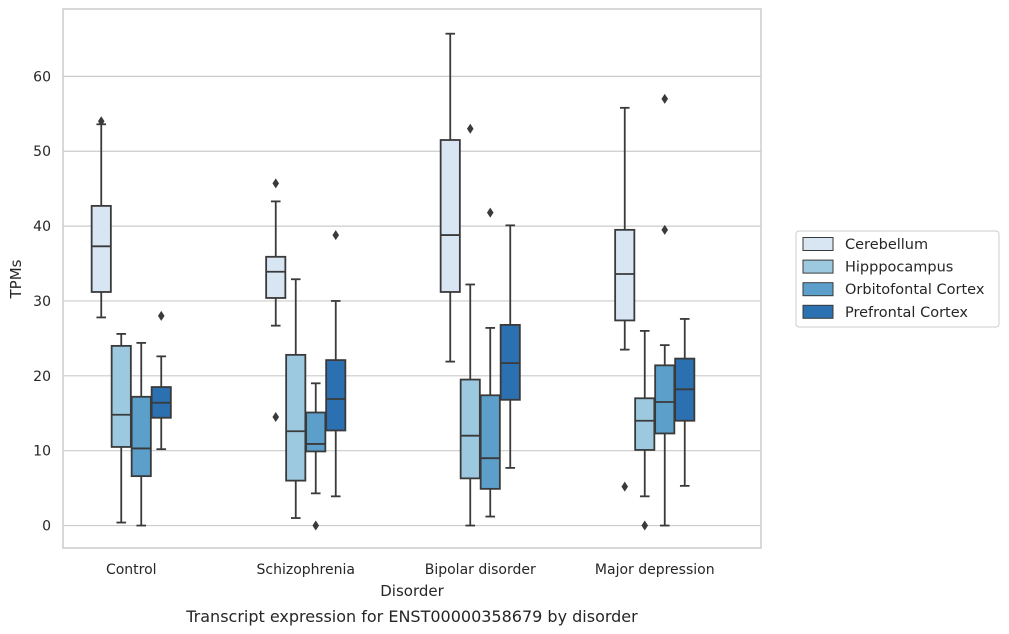 Image resolution: width=1009 pixels, height=634 pixels. I want to click on legend-label-1: Hipppocampus, so click(899, 268).